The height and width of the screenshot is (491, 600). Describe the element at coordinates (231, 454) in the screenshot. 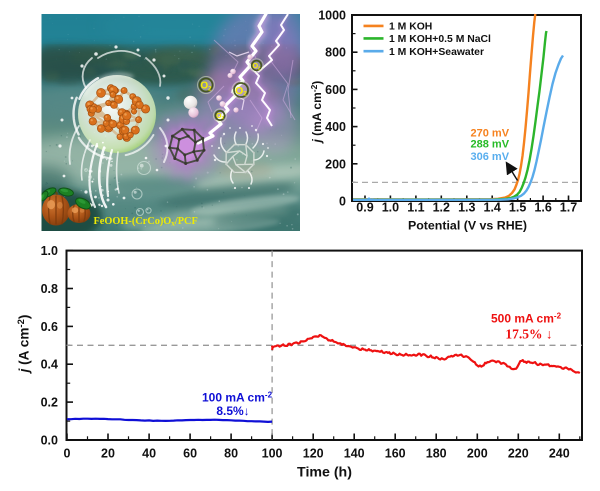

I see `svg-text: 80` at that location.